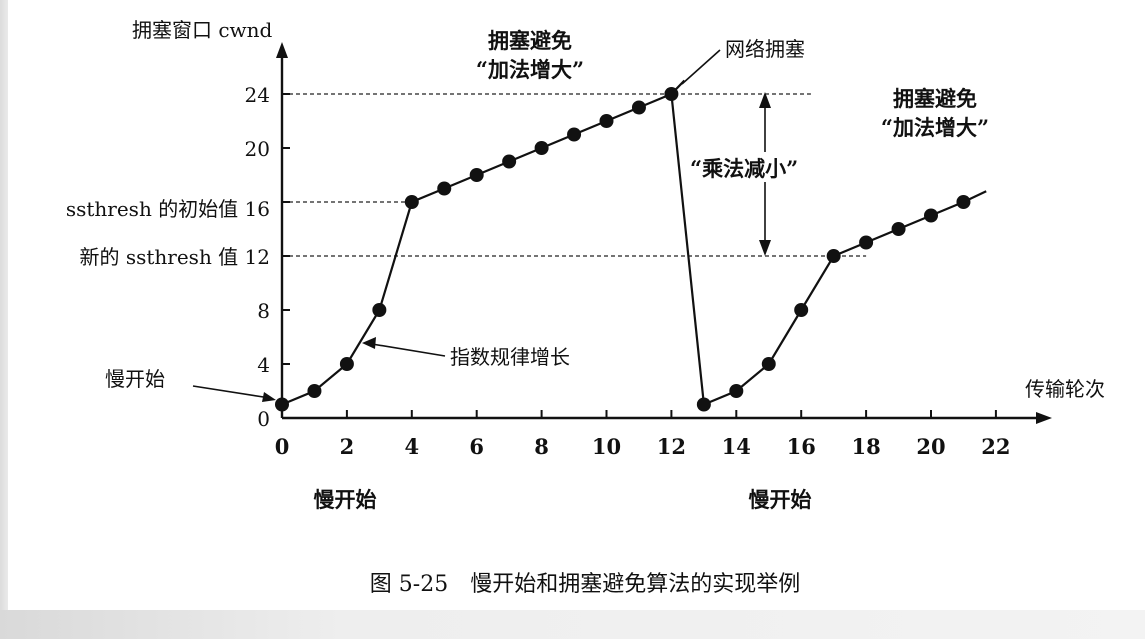 The width and height of the screenshot is (1145, 639). I want to click on x-tick-label-18: 18, so click(865, 446).